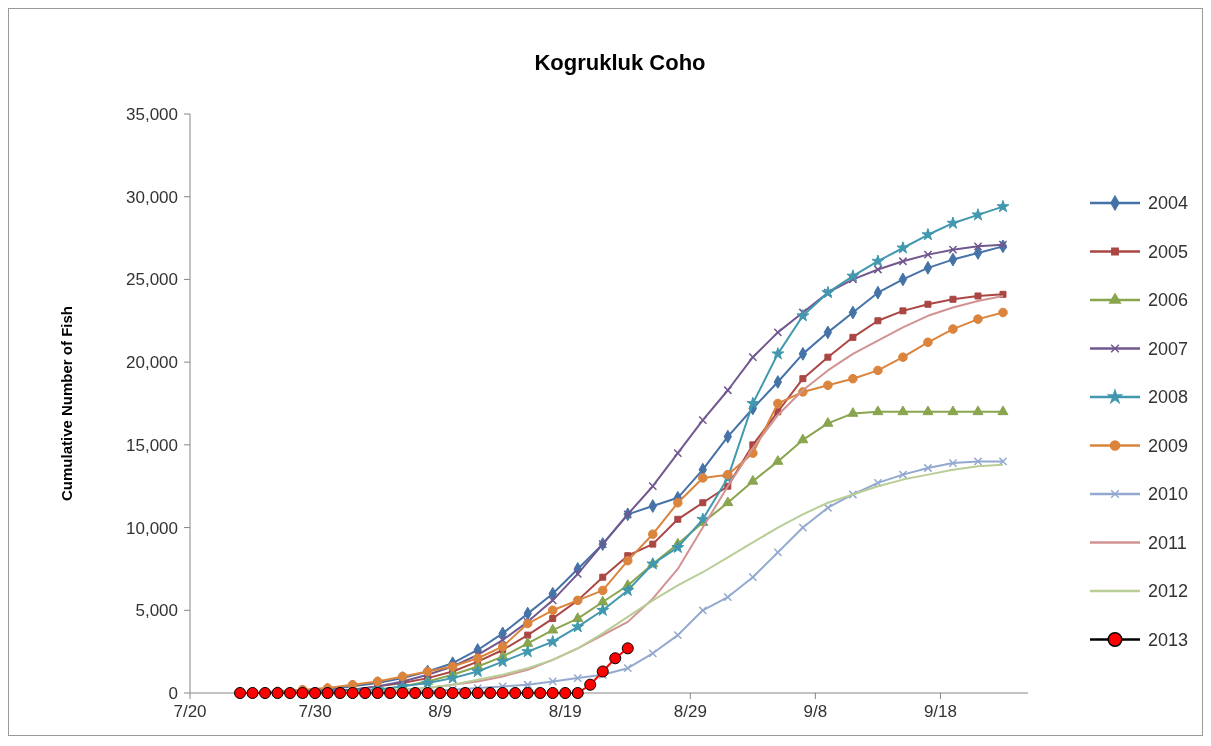 This screenshot has height=746, width=1211. Describe the element at coordinates (565, 711) in the screenshot. I see `x-tick-label: 8/19` at that location.